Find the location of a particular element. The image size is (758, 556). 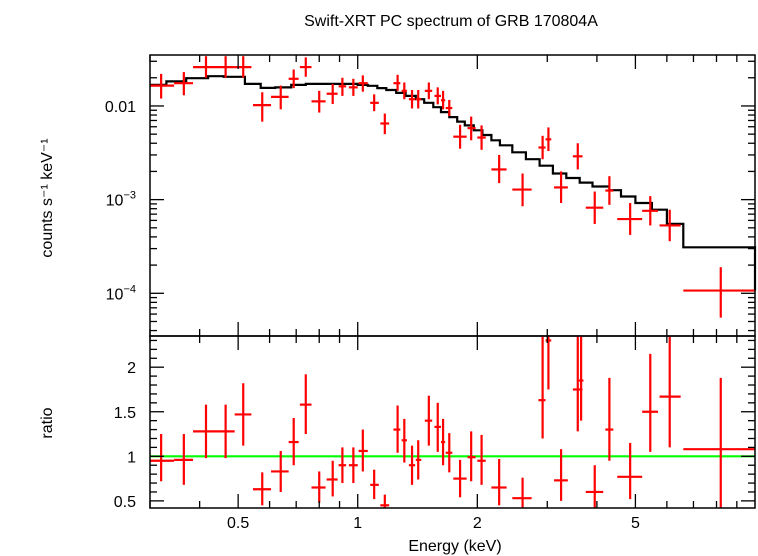

y-tick-label: 10⁻³ is located at coordinates (121, 200).